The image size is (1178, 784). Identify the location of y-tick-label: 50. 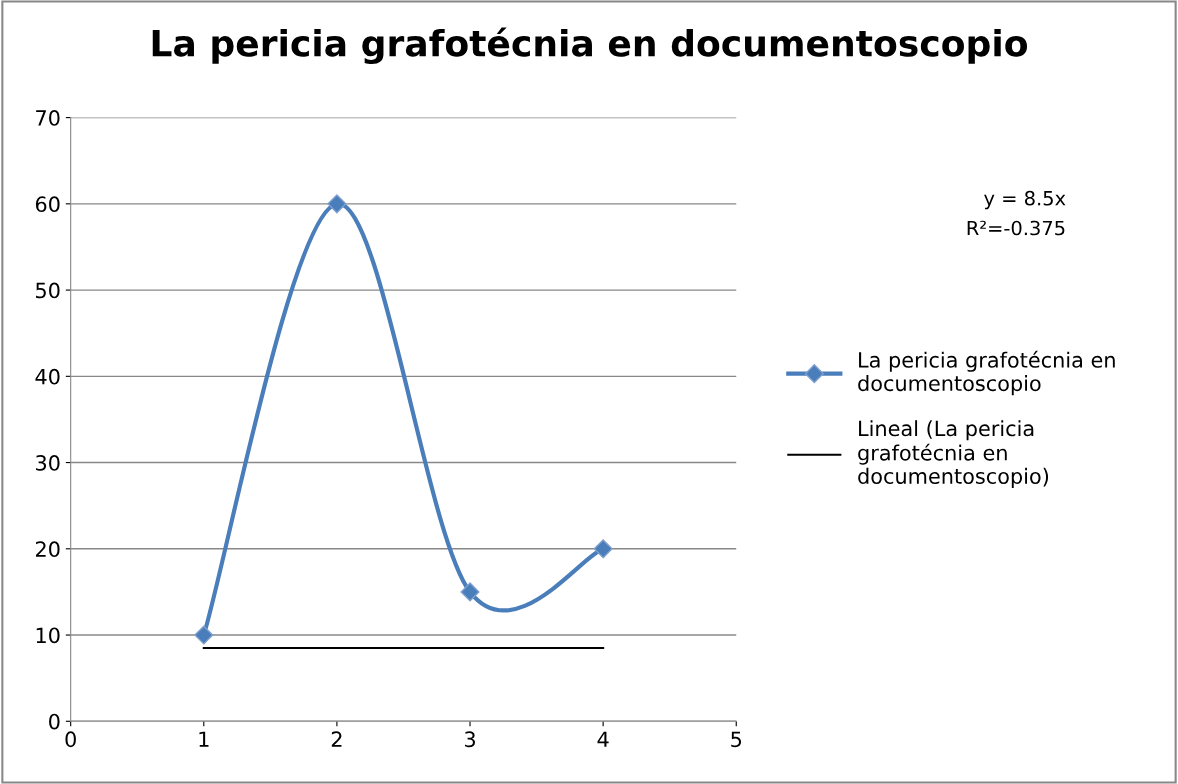
(48, 290).